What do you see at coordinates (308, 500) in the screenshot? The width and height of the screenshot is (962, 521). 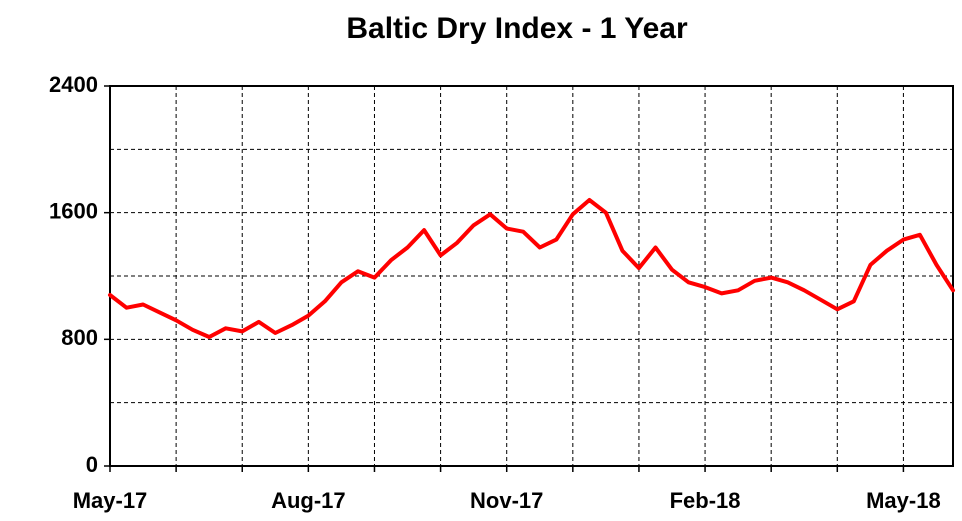 I see `x-tick-label: Aug-17` at bounding box center [308, 500].